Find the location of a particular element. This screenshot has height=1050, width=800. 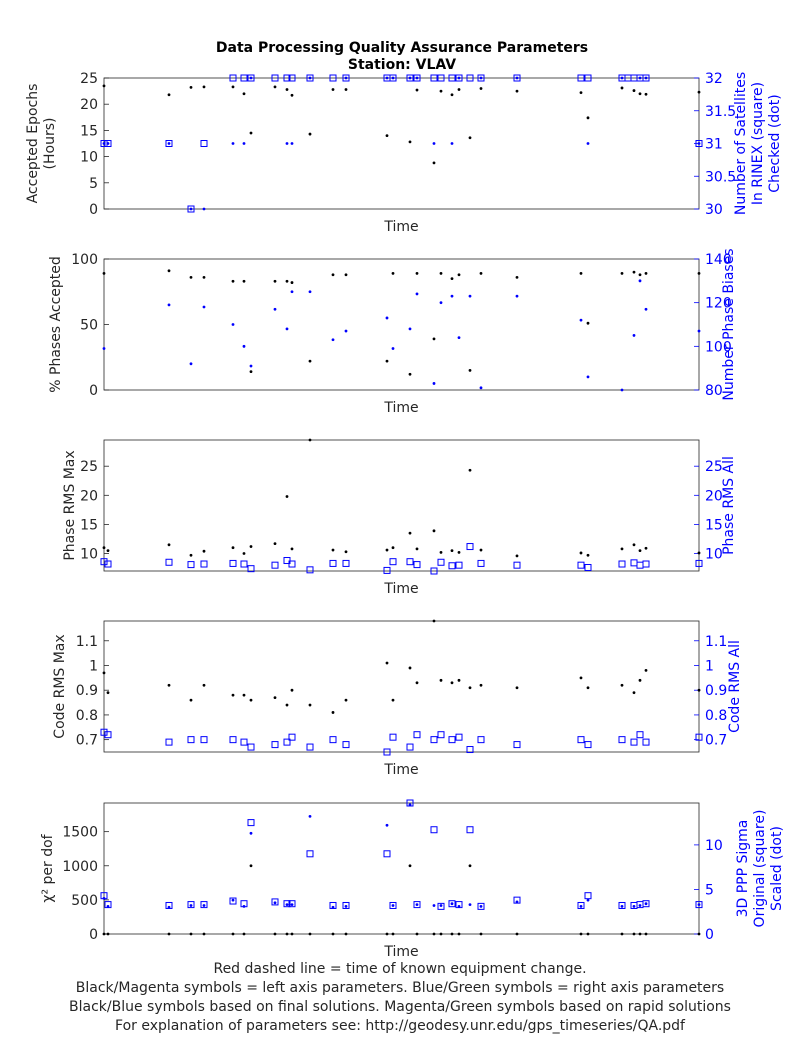

right-tick-label: 0.8 is located at coordinates (716, 716).